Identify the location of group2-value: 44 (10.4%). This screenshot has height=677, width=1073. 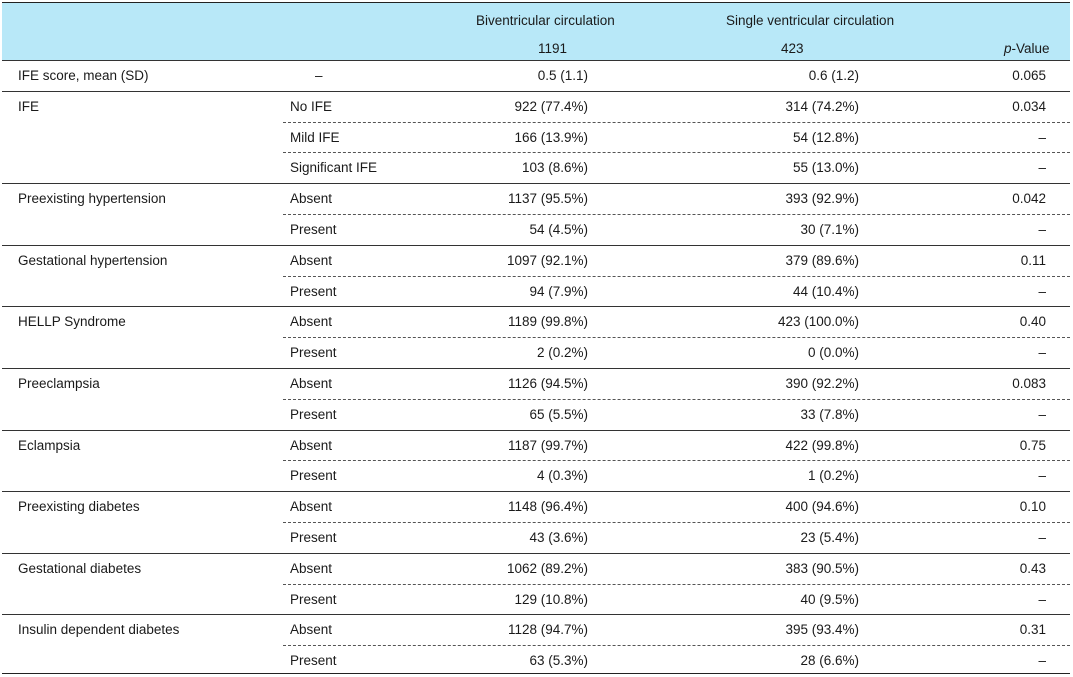
(825, 291).